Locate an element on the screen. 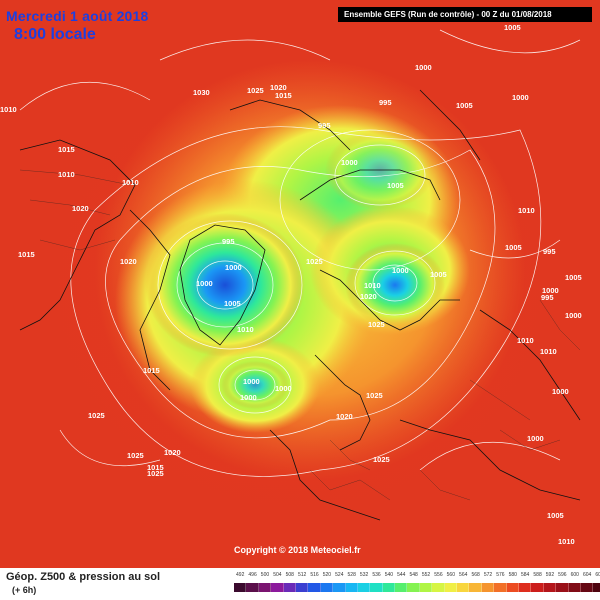 Image resolution: width=600 pixels, height=600 pixels. scale-label: 512 is located at coordinates (302, 575).